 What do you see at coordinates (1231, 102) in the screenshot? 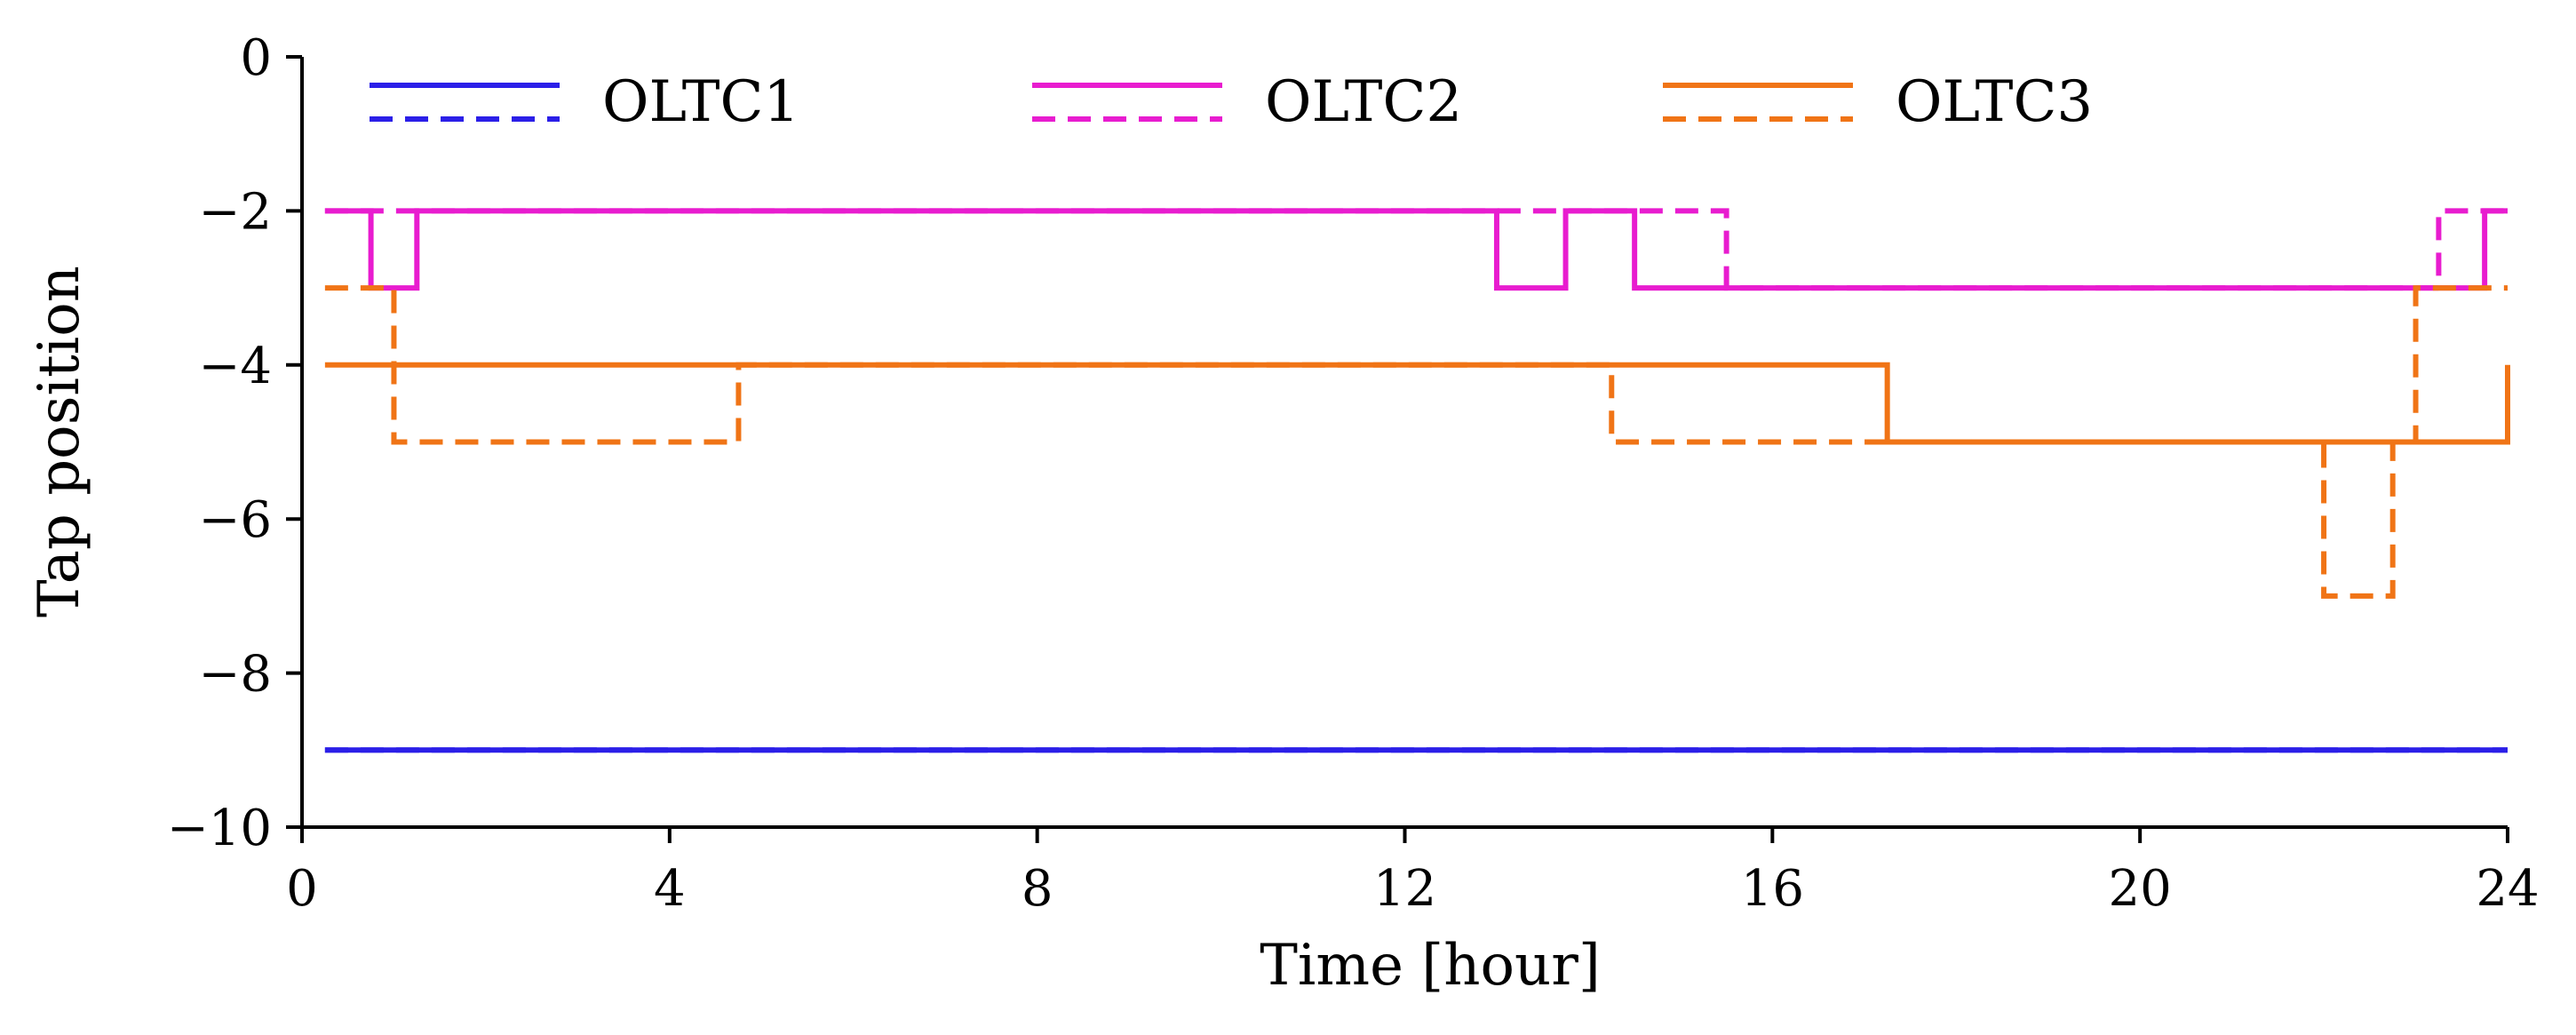
I see `legend: OLTC1 OLTC2 OLTC3` at bounding box center [1231, 102].